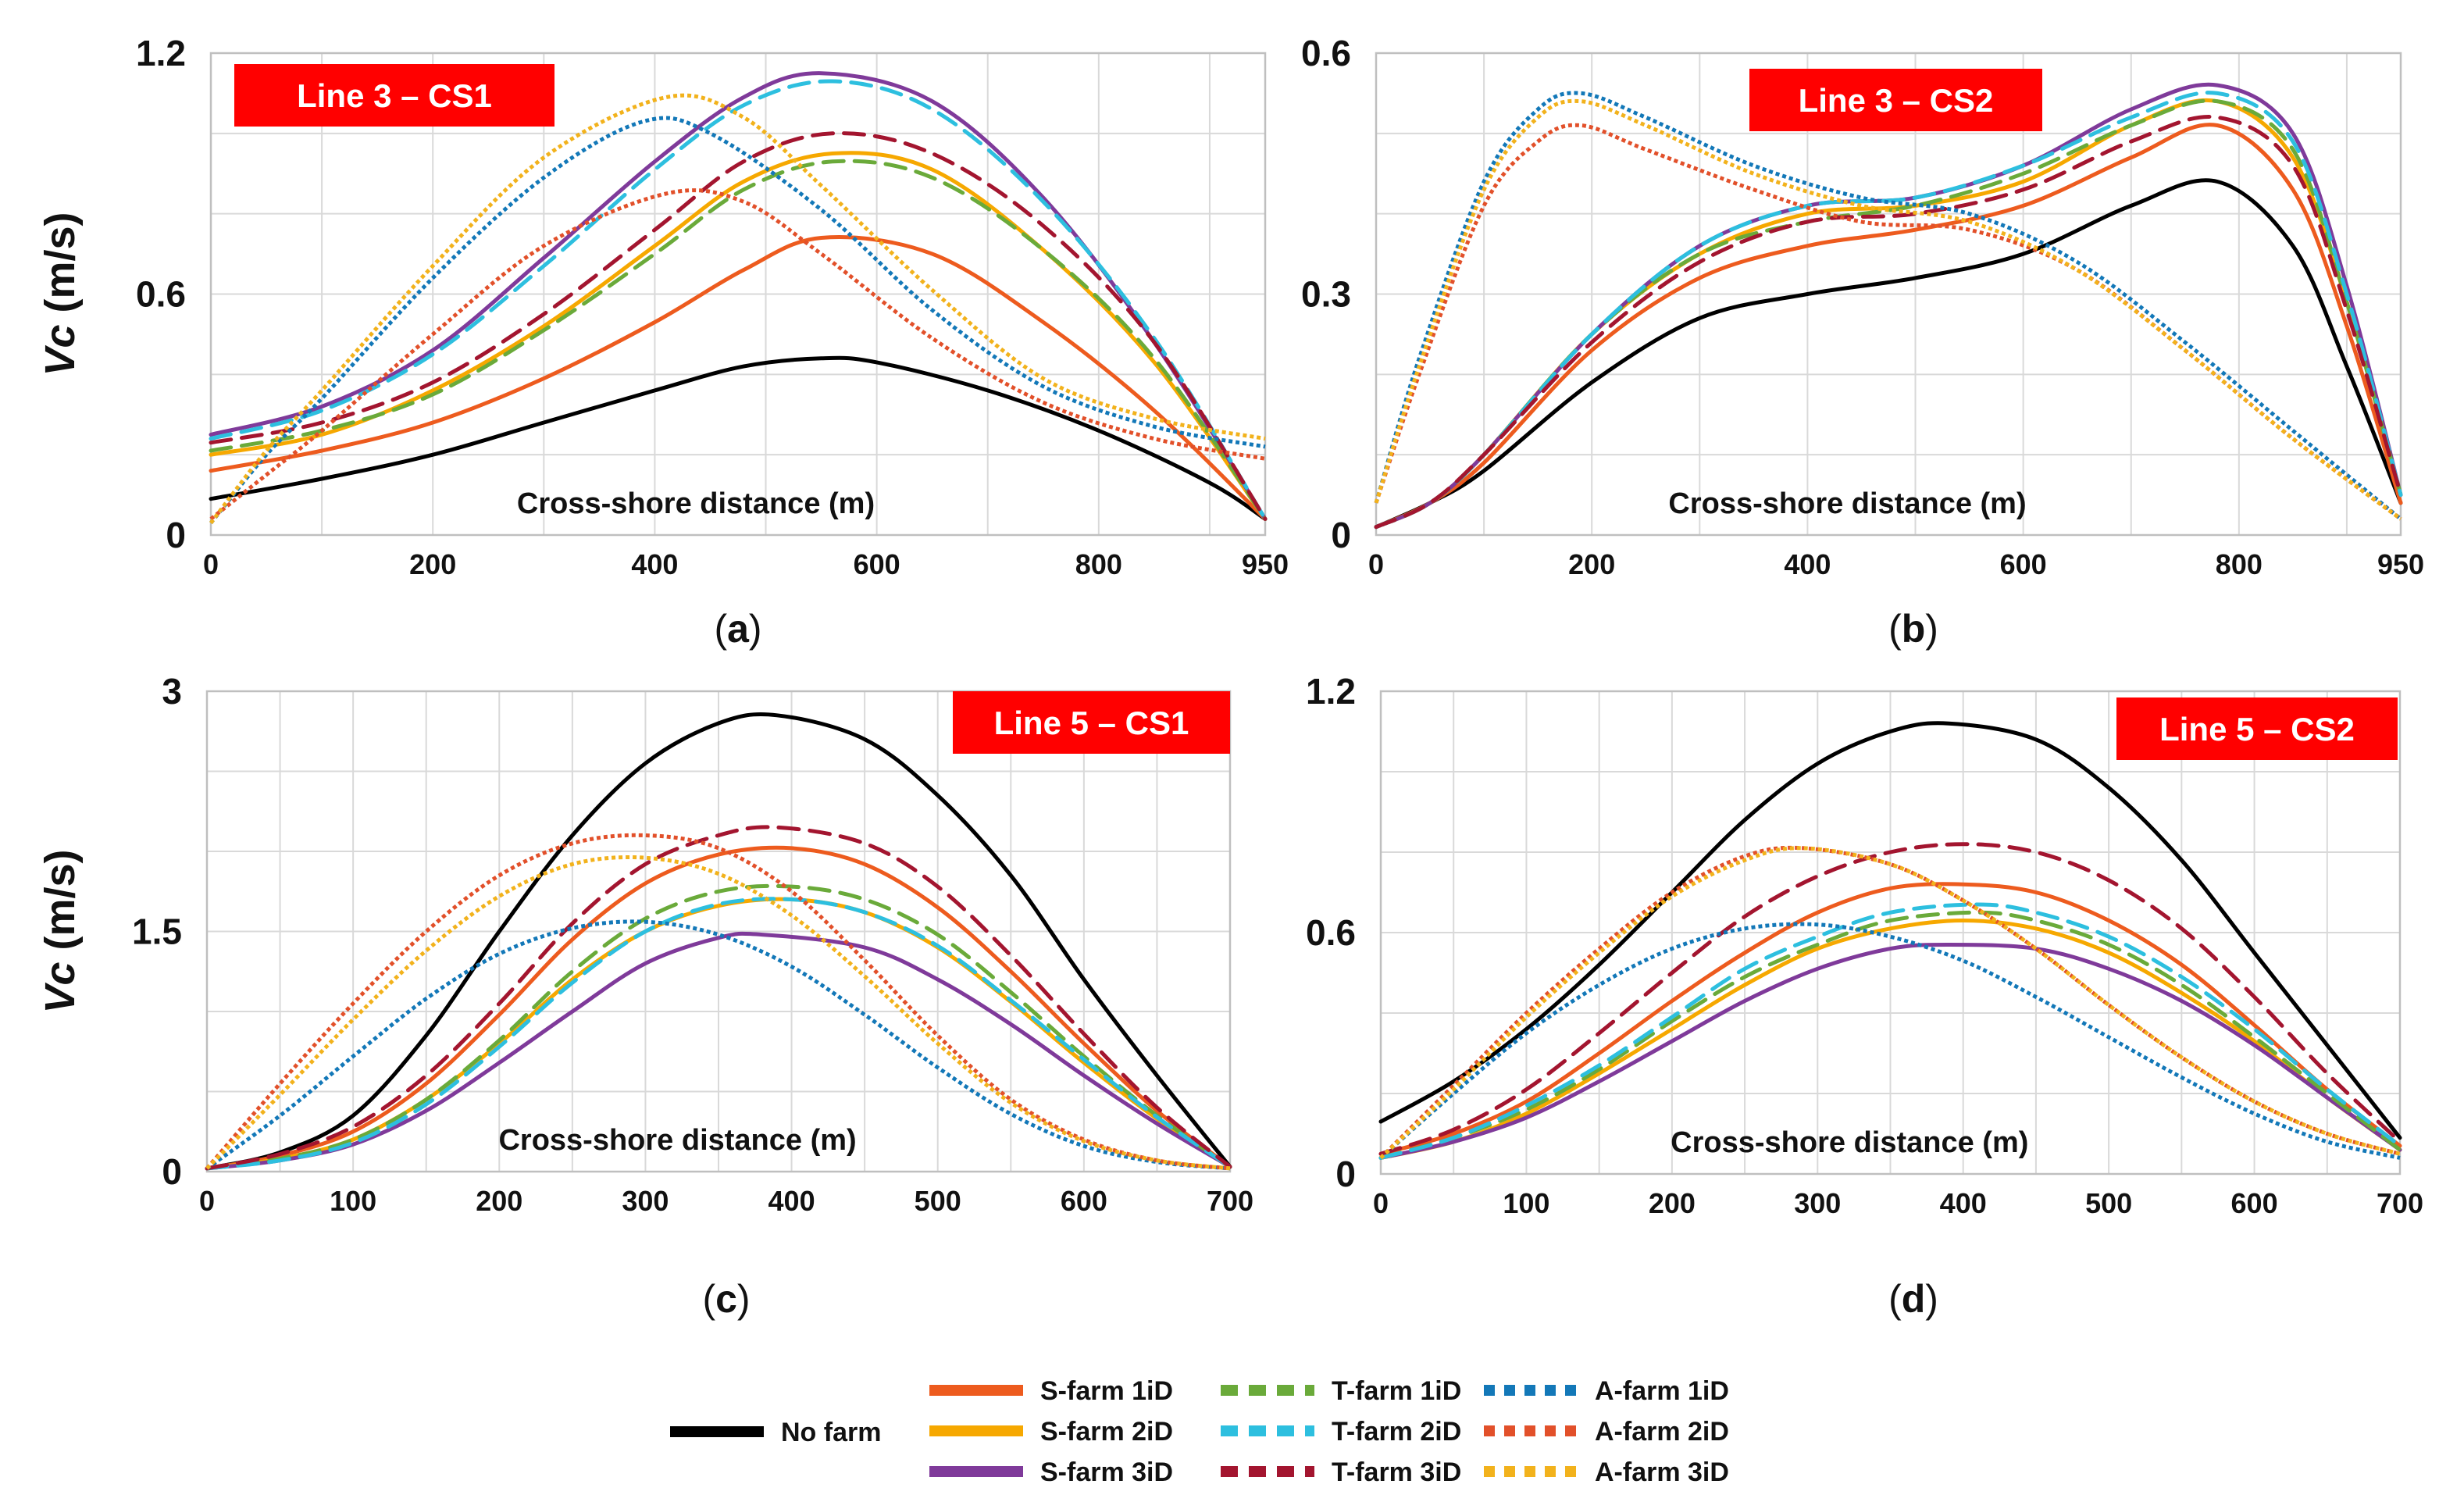  I want to click on legend-item-s3: S-farm 3iD, so click(1051, 1472).